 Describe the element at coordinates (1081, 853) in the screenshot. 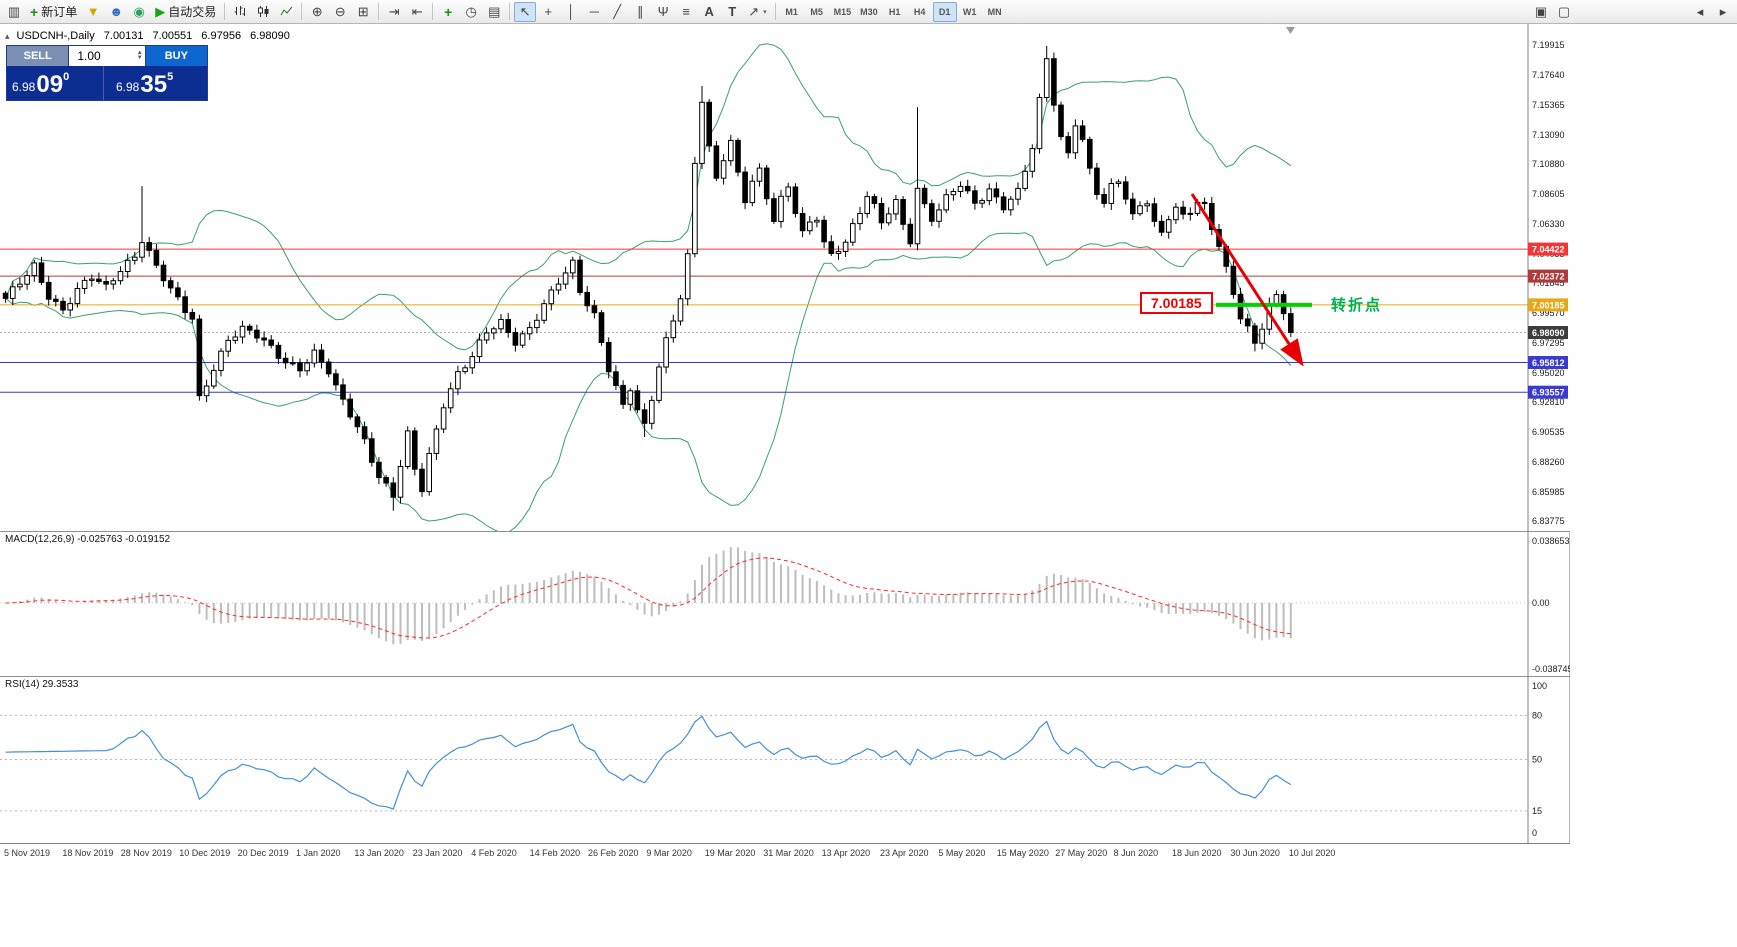

I see `date-label: 27 May 2020` at that location.